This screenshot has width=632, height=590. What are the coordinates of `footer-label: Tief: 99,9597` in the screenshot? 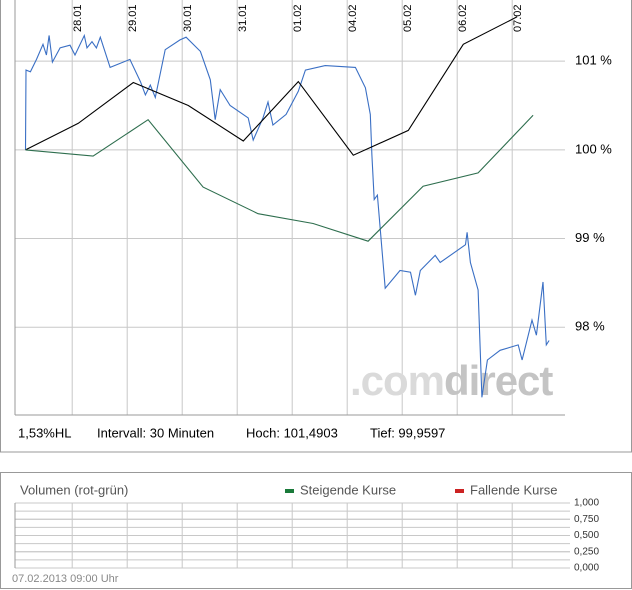 It's located at (407, 432).